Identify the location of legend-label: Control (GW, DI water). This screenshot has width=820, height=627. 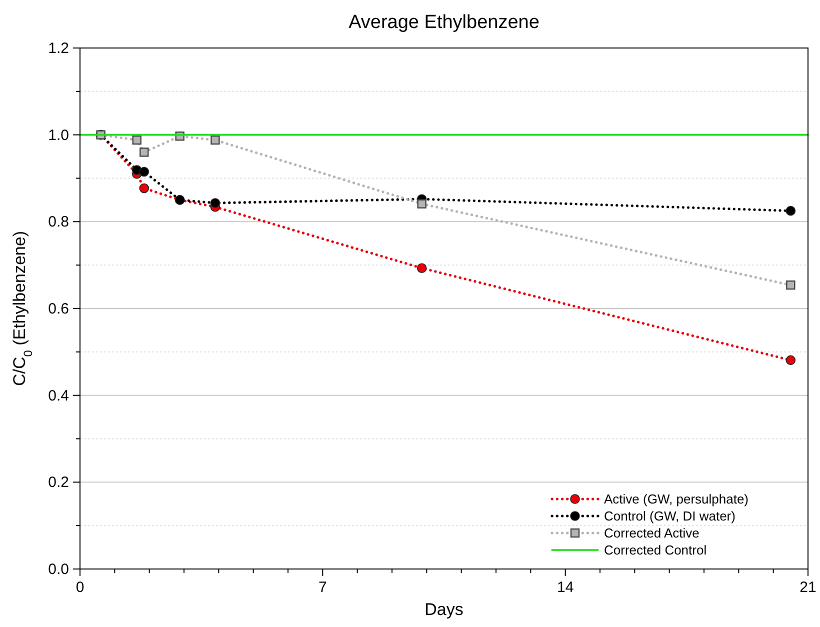
(670, 516).